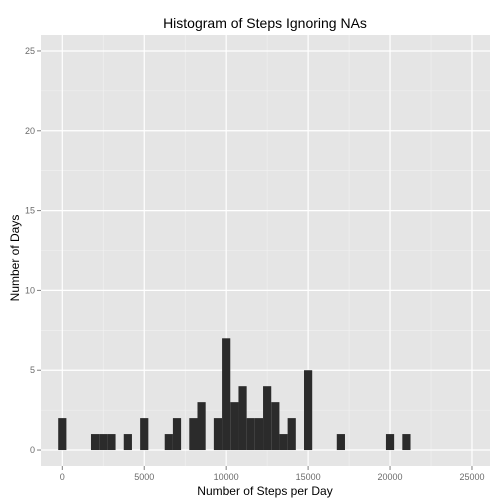 Image resolution: width=504 pixels, height=504 pixels. What do you see at coordinates (226, 477) in the screenshot?
I see `x-tick-label: 10000` at bounding box center [226, 477].